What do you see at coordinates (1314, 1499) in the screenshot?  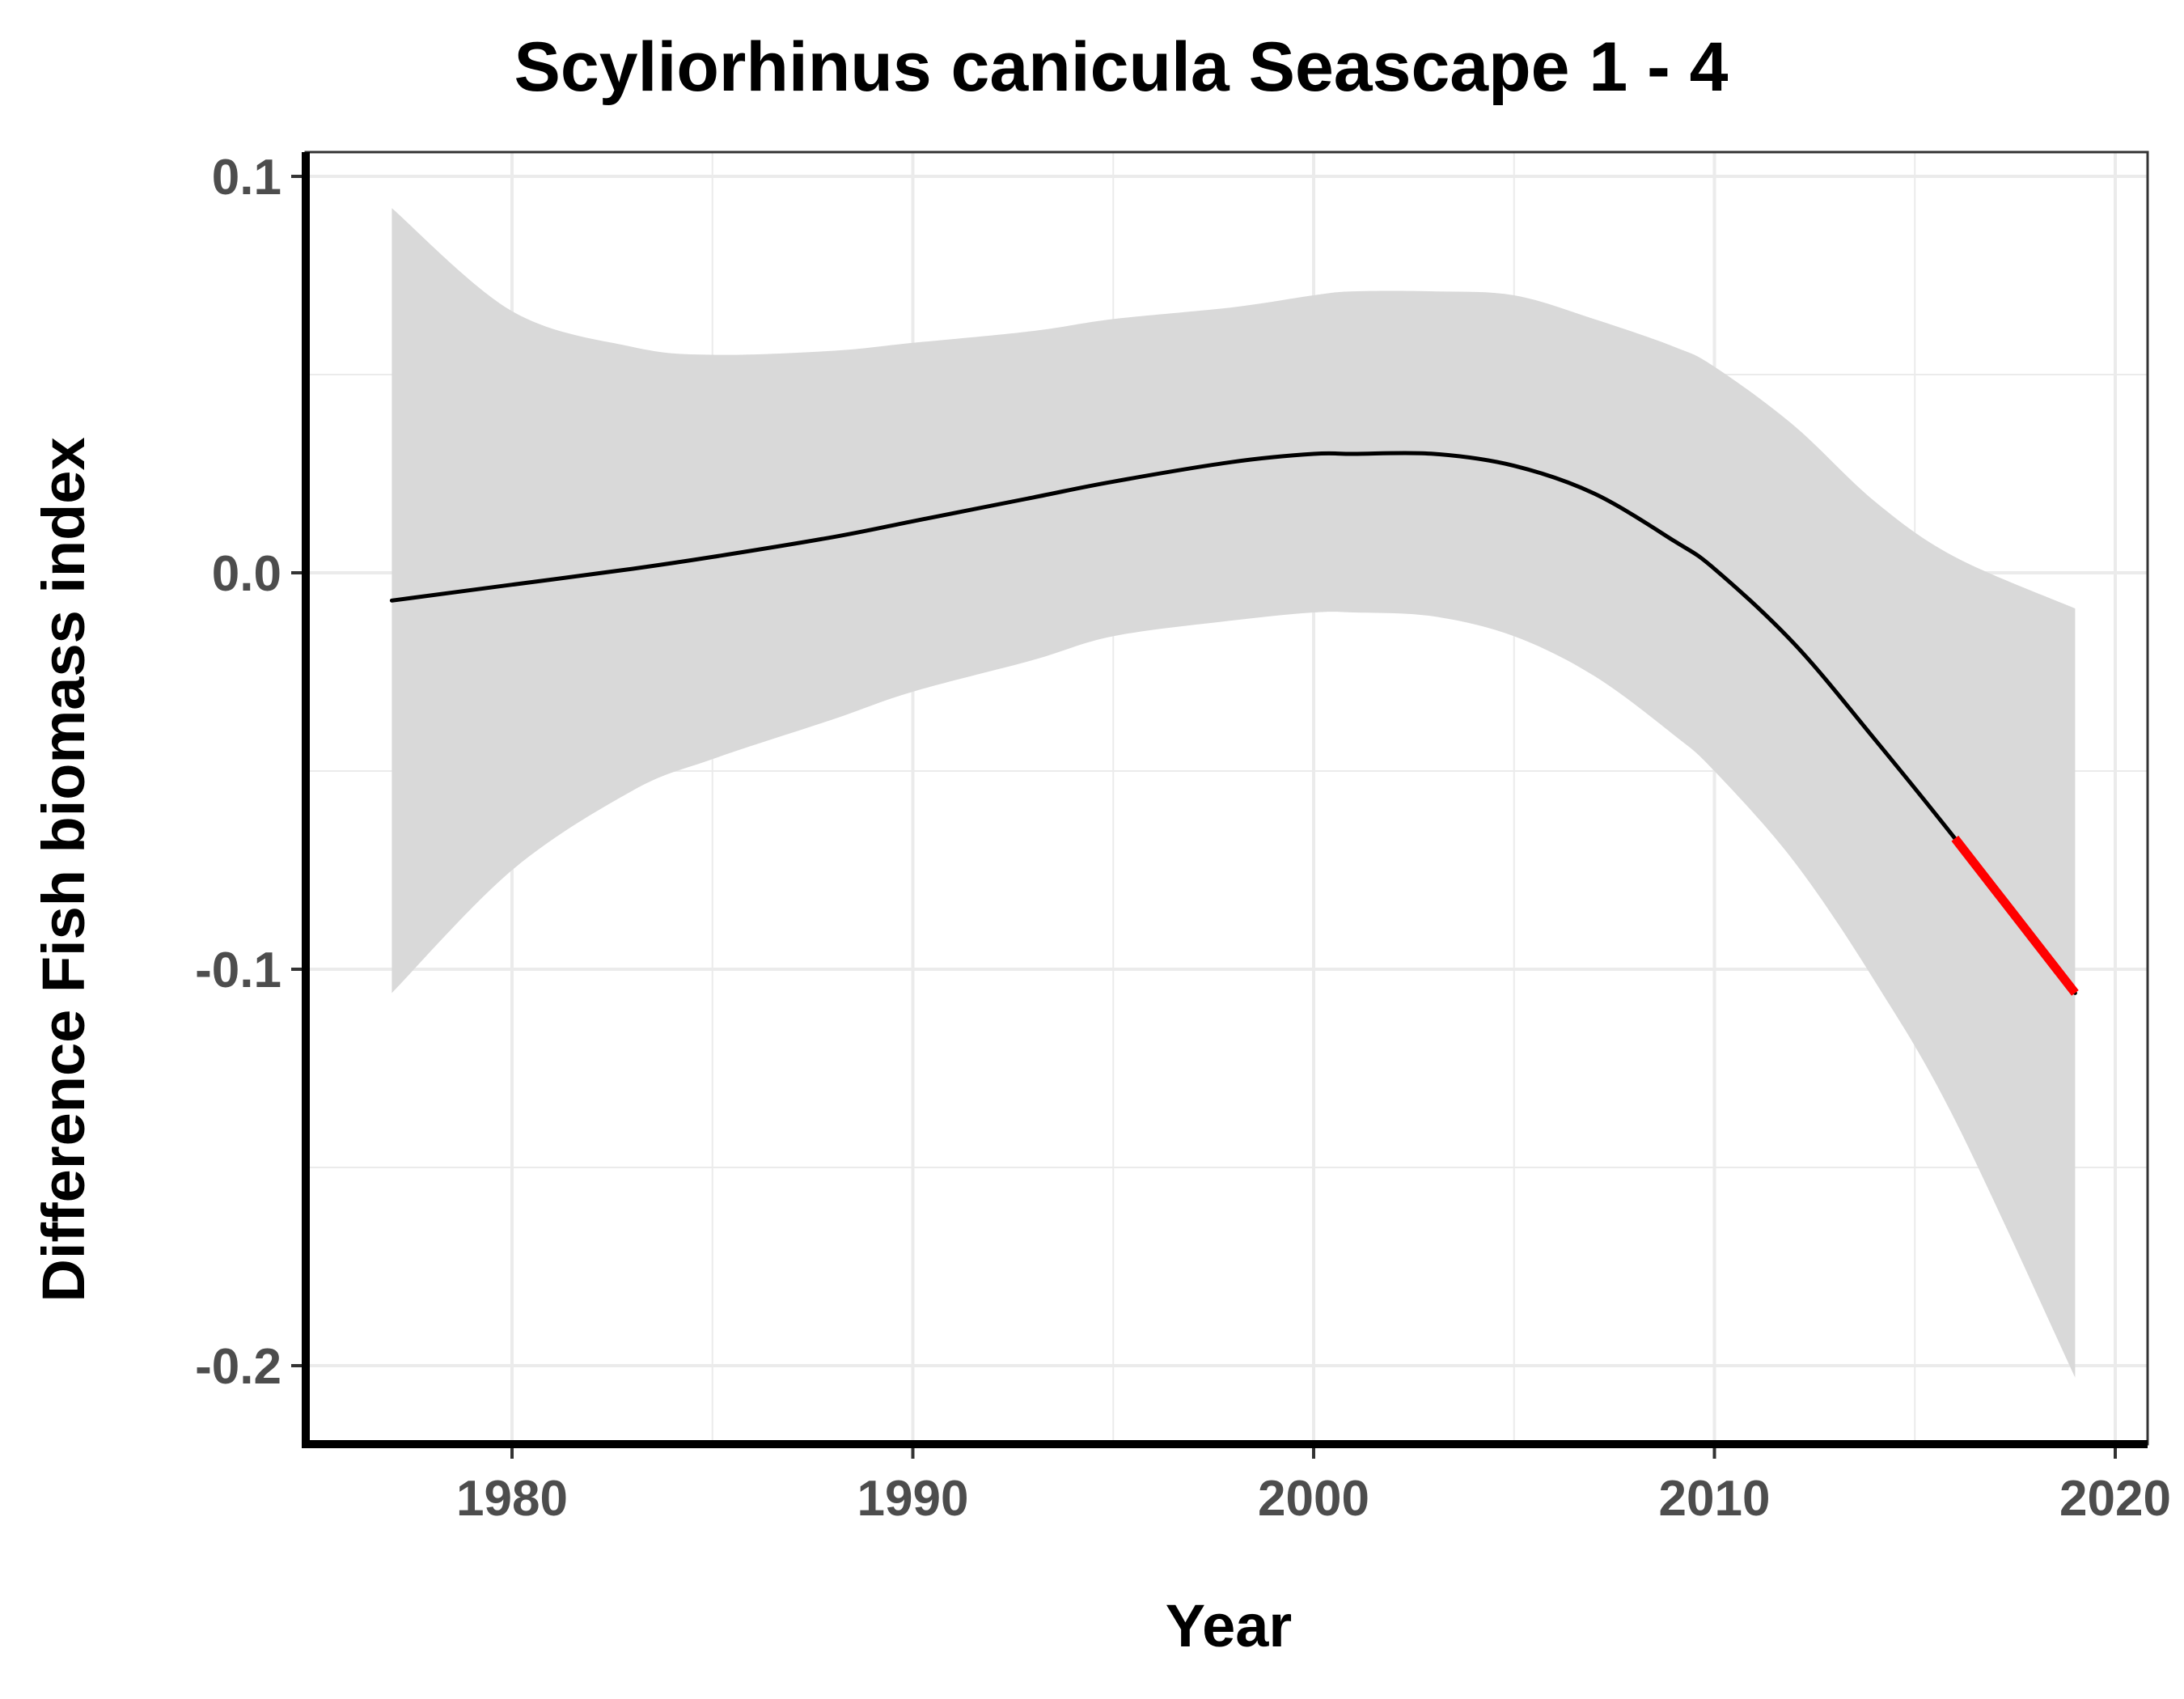 I see `x-tick-label: 2000` at bounding box center [1314, 1499].